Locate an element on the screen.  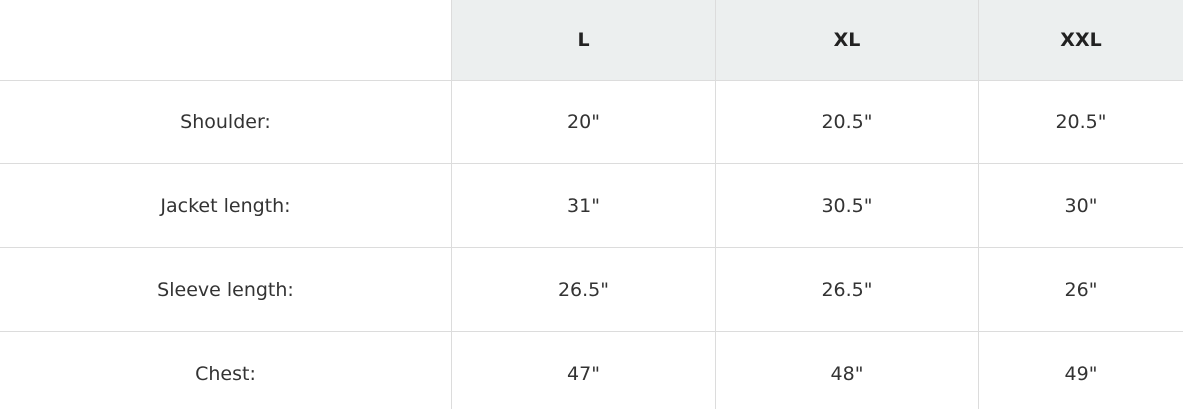
row-label: Chest: is located at coordinates (225, 370).